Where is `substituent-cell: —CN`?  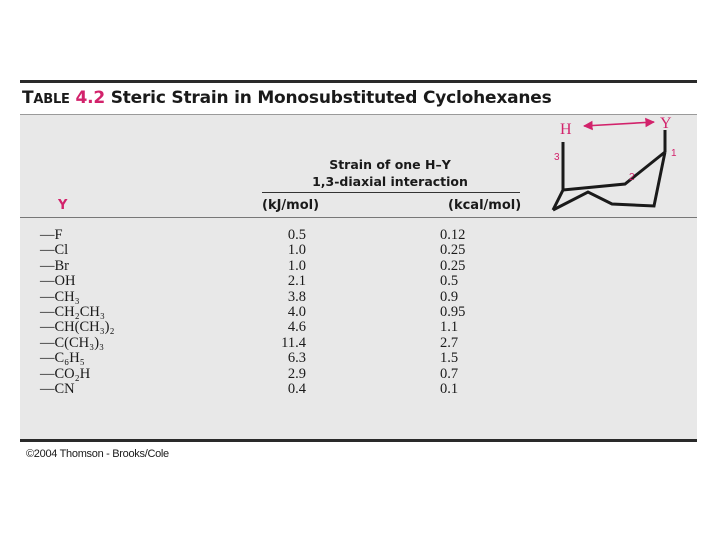
substituent-cell: —CN is located at coordinates (57, 388).